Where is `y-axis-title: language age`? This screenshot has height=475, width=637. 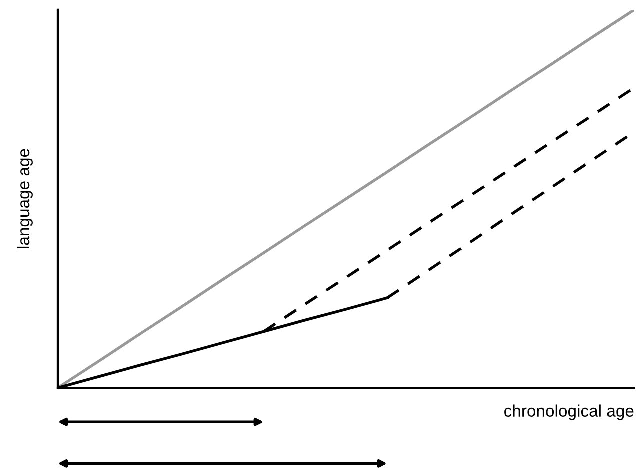
y-axis-title: language age is located at coordinates (25, 198).